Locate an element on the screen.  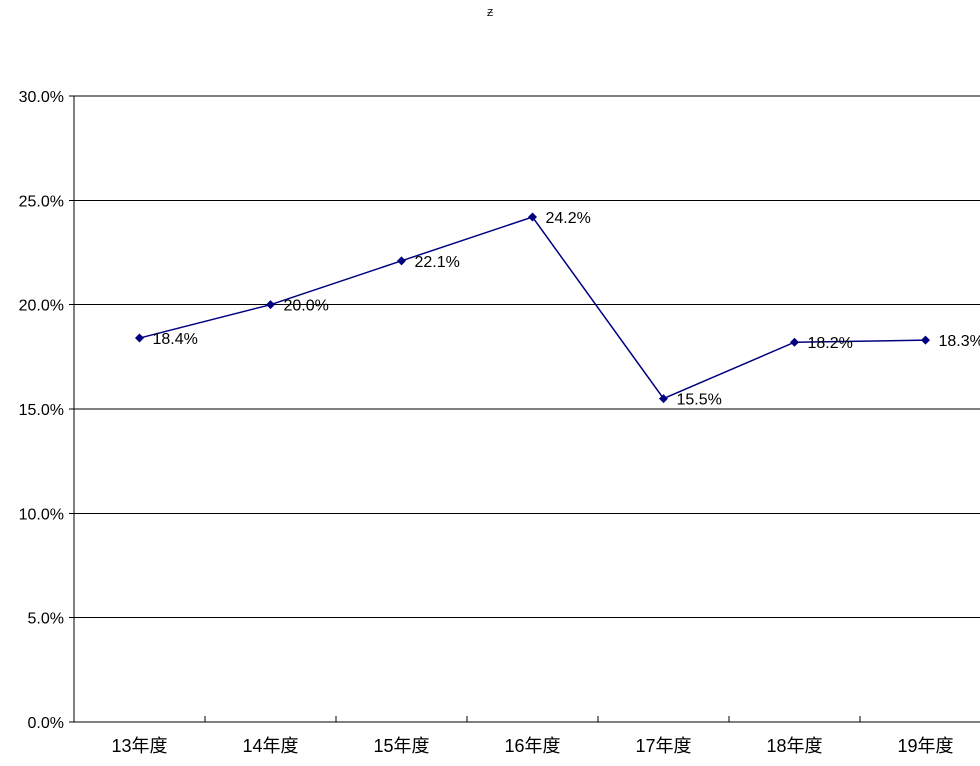
y-tick-label-3: 15.0% is located at coordinates (41, 410).